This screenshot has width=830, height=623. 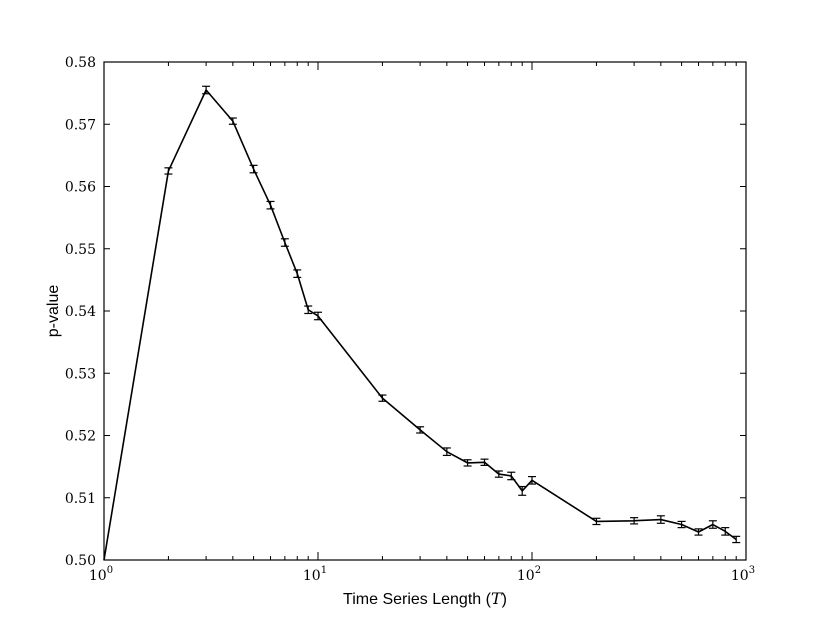 What do you see at coordinates (80, 63) in the screenshot?
I see `y-tick-label: 0.58` at bounding box center [80, 63].